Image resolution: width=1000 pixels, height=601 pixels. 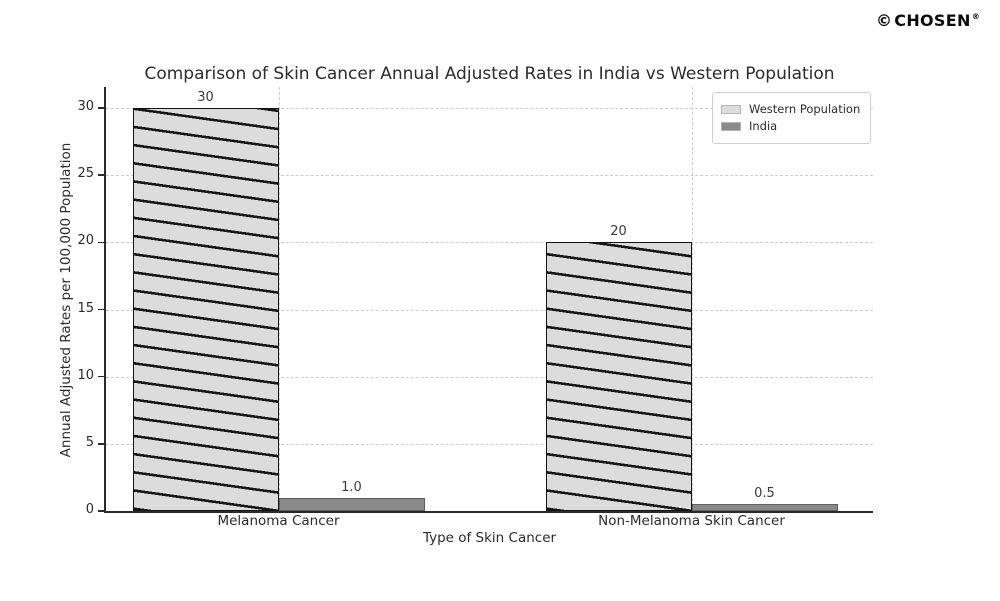 What do you see at coordinates (975, 16) in the screenshot?
I see `registered-trademark-icon: ®` at bounding box center [975, 16].